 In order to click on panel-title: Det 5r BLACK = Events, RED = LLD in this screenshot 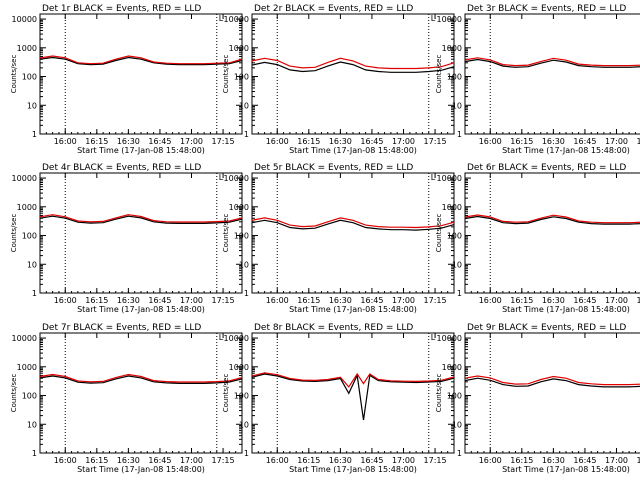, I will do `click(333, 168)`.